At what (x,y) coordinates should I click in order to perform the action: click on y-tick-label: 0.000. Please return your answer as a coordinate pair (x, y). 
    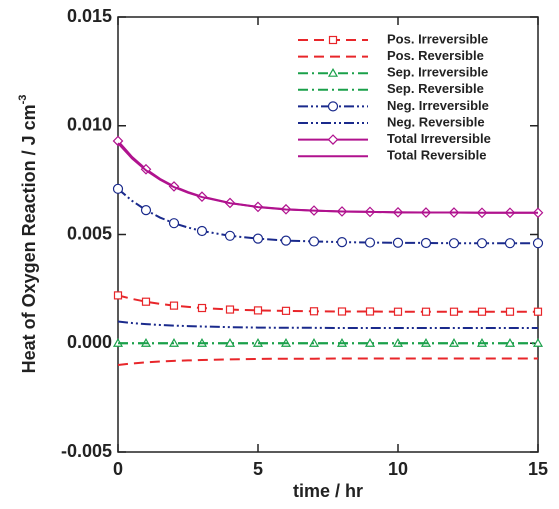
    Looking at the image, I should click on (89, 342).